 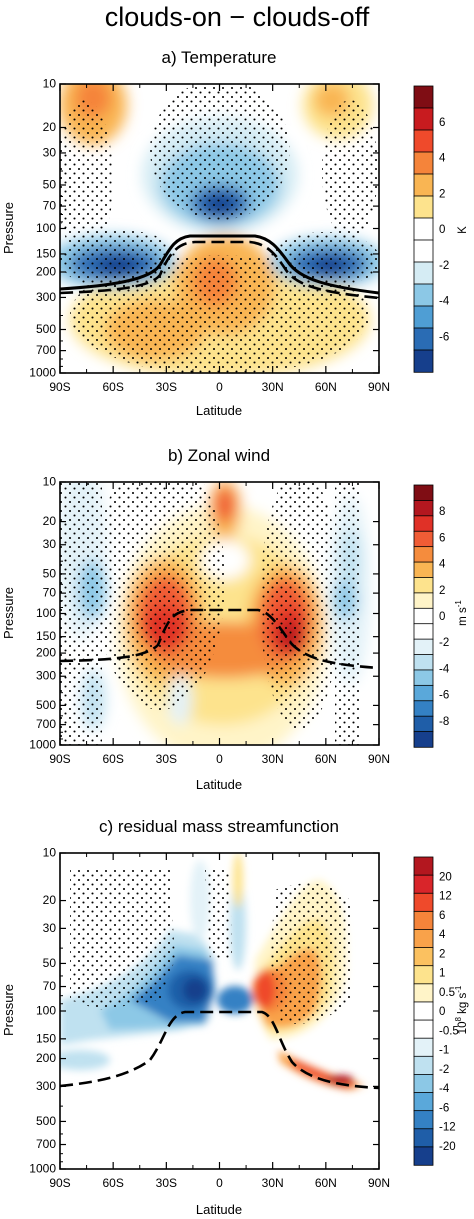 What do you see at coordinates (219, 57) in the screenshot?
I see `panel-a-title: a) Temperature` at bounding box center [219, 57].